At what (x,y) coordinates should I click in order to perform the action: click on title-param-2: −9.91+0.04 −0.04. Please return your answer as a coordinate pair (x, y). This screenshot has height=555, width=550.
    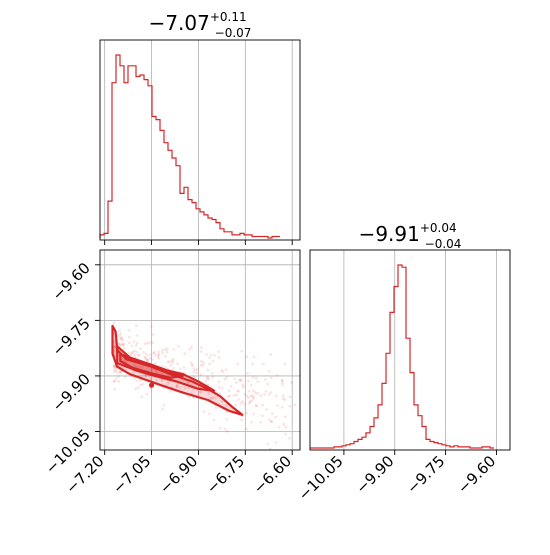
    Looking at the image, I should click on (410, 236).